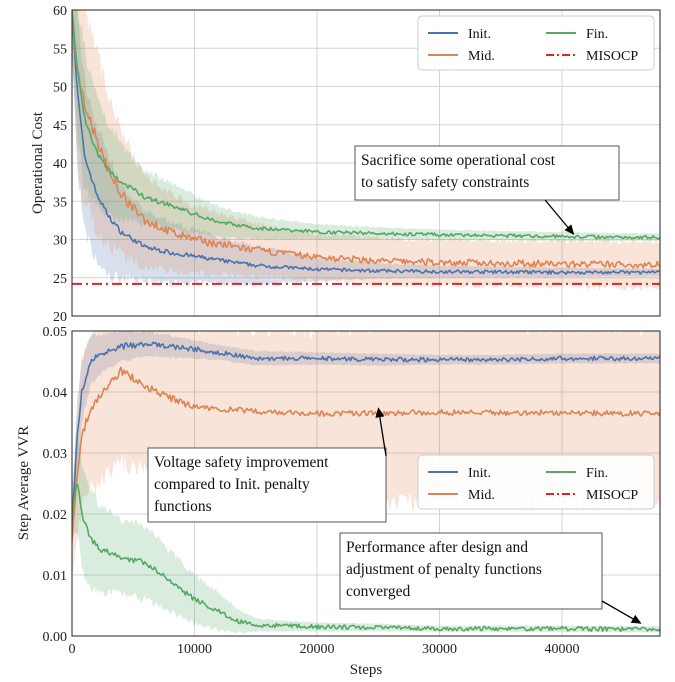 This screenshot has height=682, width=675. Describe the element at coordinates (458, 160) in the screenshot. I see `annotation-text: Sacrifice some operational cost` at that location.